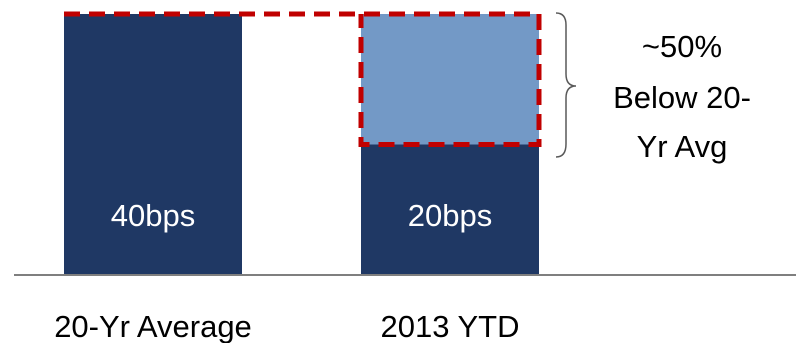  What do you see at coordinates (450, 215) in the screenshot?
I see `data-label-2013-ytd: 20bps` at bounding box center [450, 215].